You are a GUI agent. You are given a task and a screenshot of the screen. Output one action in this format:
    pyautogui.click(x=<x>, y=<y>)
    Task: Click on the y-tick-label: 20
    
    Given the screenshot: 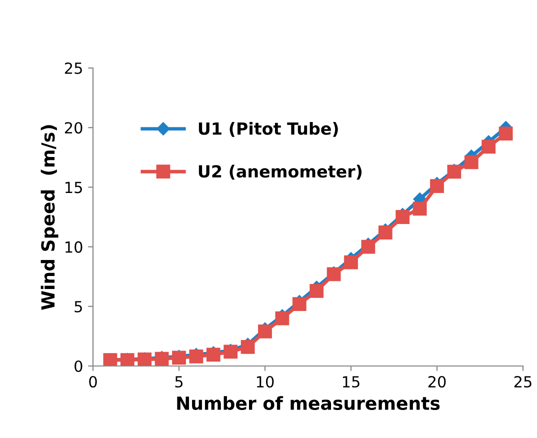 What is the action you would take?
    pyautogui.click(x=73, y=128)
    